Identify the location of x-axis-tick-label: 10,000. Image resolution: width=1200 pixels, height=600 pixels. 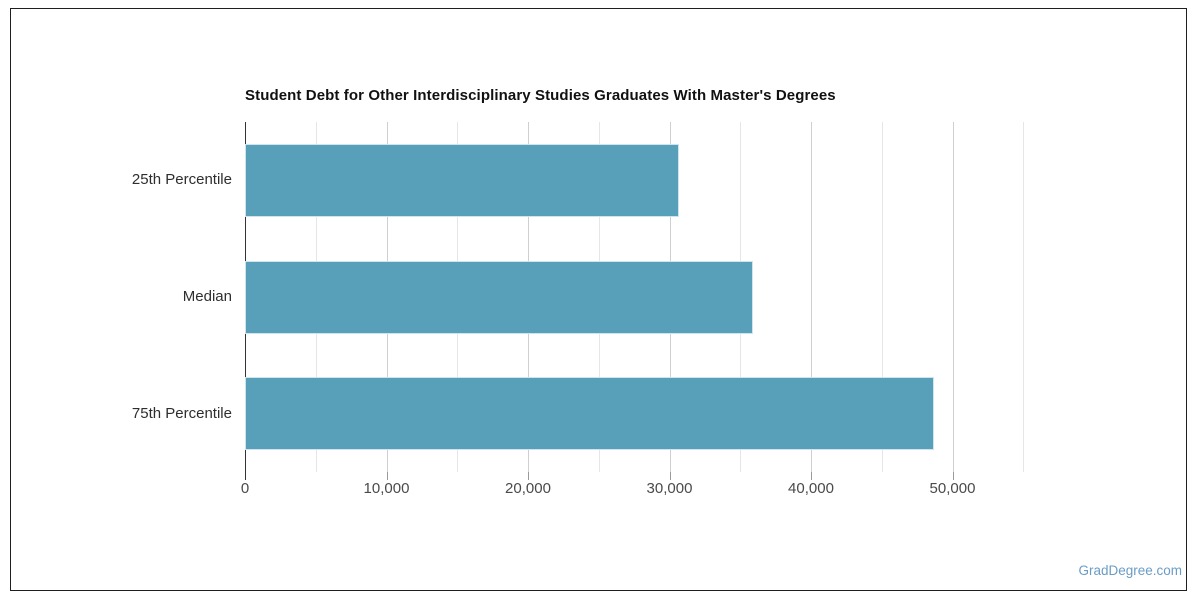
(386, 488).